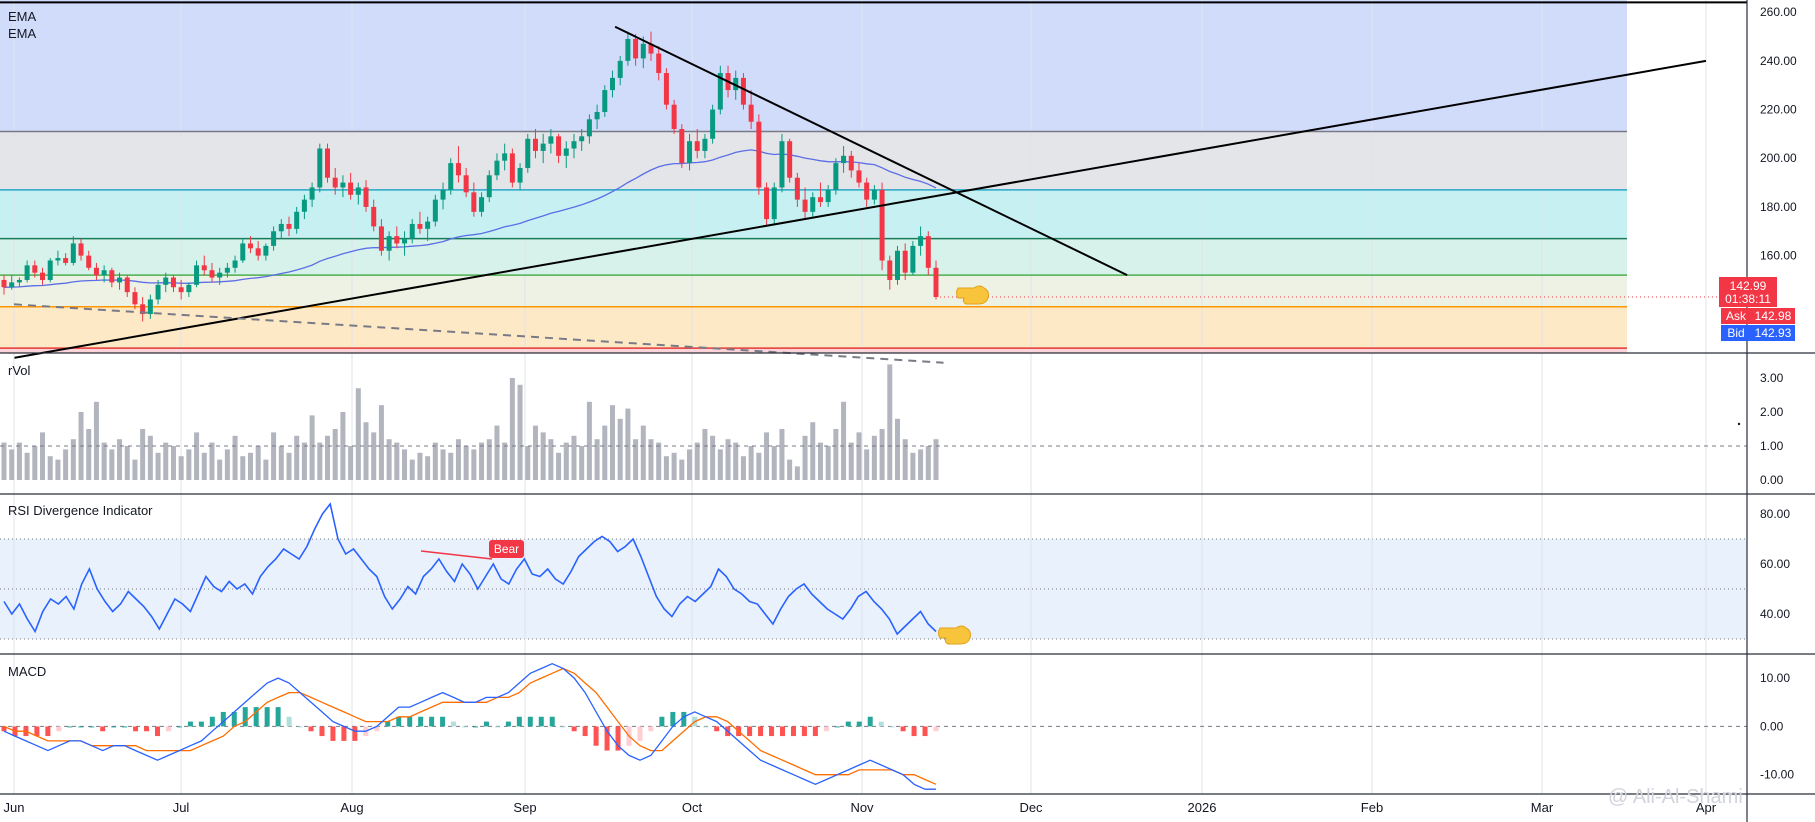 Image resolution: width=1815 pixels, height=822 pixels. I want to click on time-axis: Jun Jul Aug Sep Oct Nov Dec 2026 Feb Mar Apr, so click(860, 807).